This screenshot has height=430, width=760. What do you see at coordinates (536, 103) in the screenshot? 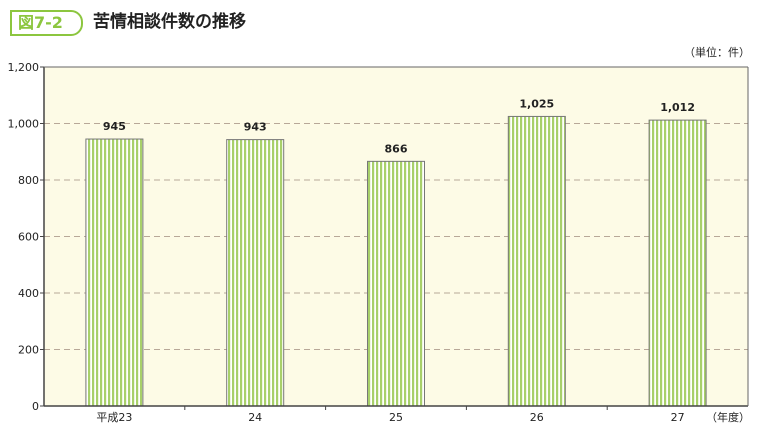
I see `data-label: 1,025` at bounding box center [536, 103].